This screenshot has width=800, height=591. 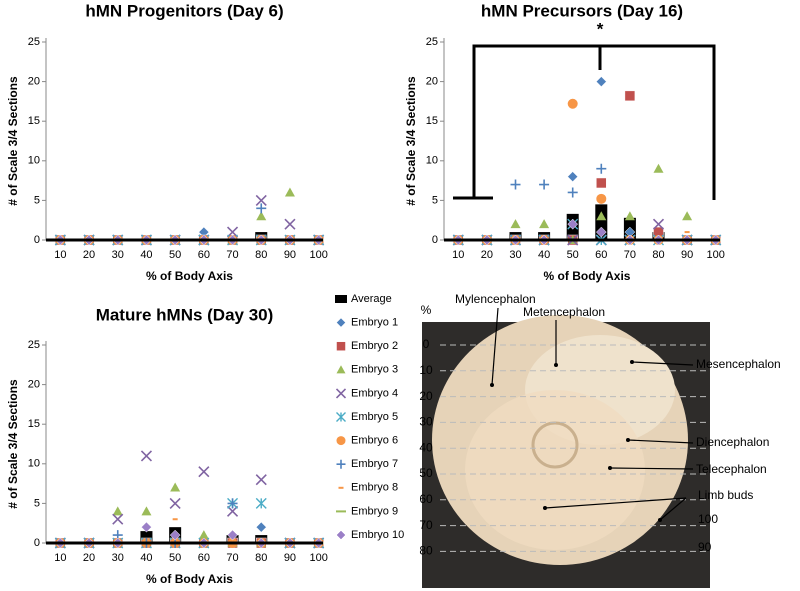 I want to click on y-axis-title: # of Scale 3/4 Sections, so click(x=13, y=141).